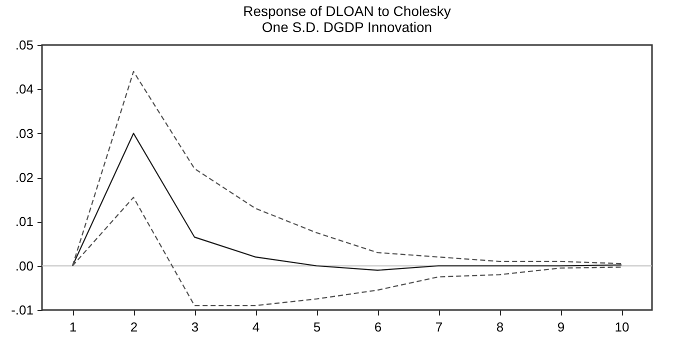  What do you see at coordinates (24, 45) in the screenshot?
I see `y-tick-label: .05` at bounding box center [24, 45].